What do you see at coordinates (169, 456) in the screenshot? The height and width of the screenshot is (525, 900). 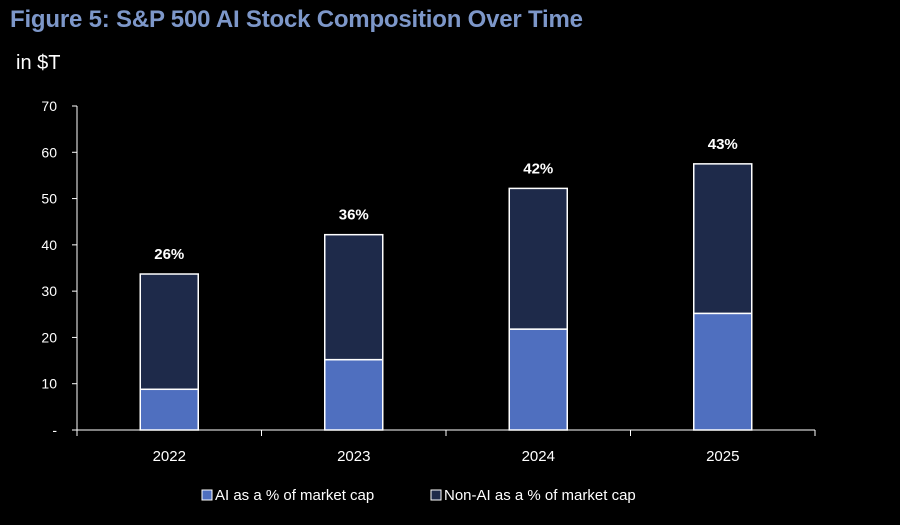 I see `x-tick-label: 2022` at bounding box center [169, 456].